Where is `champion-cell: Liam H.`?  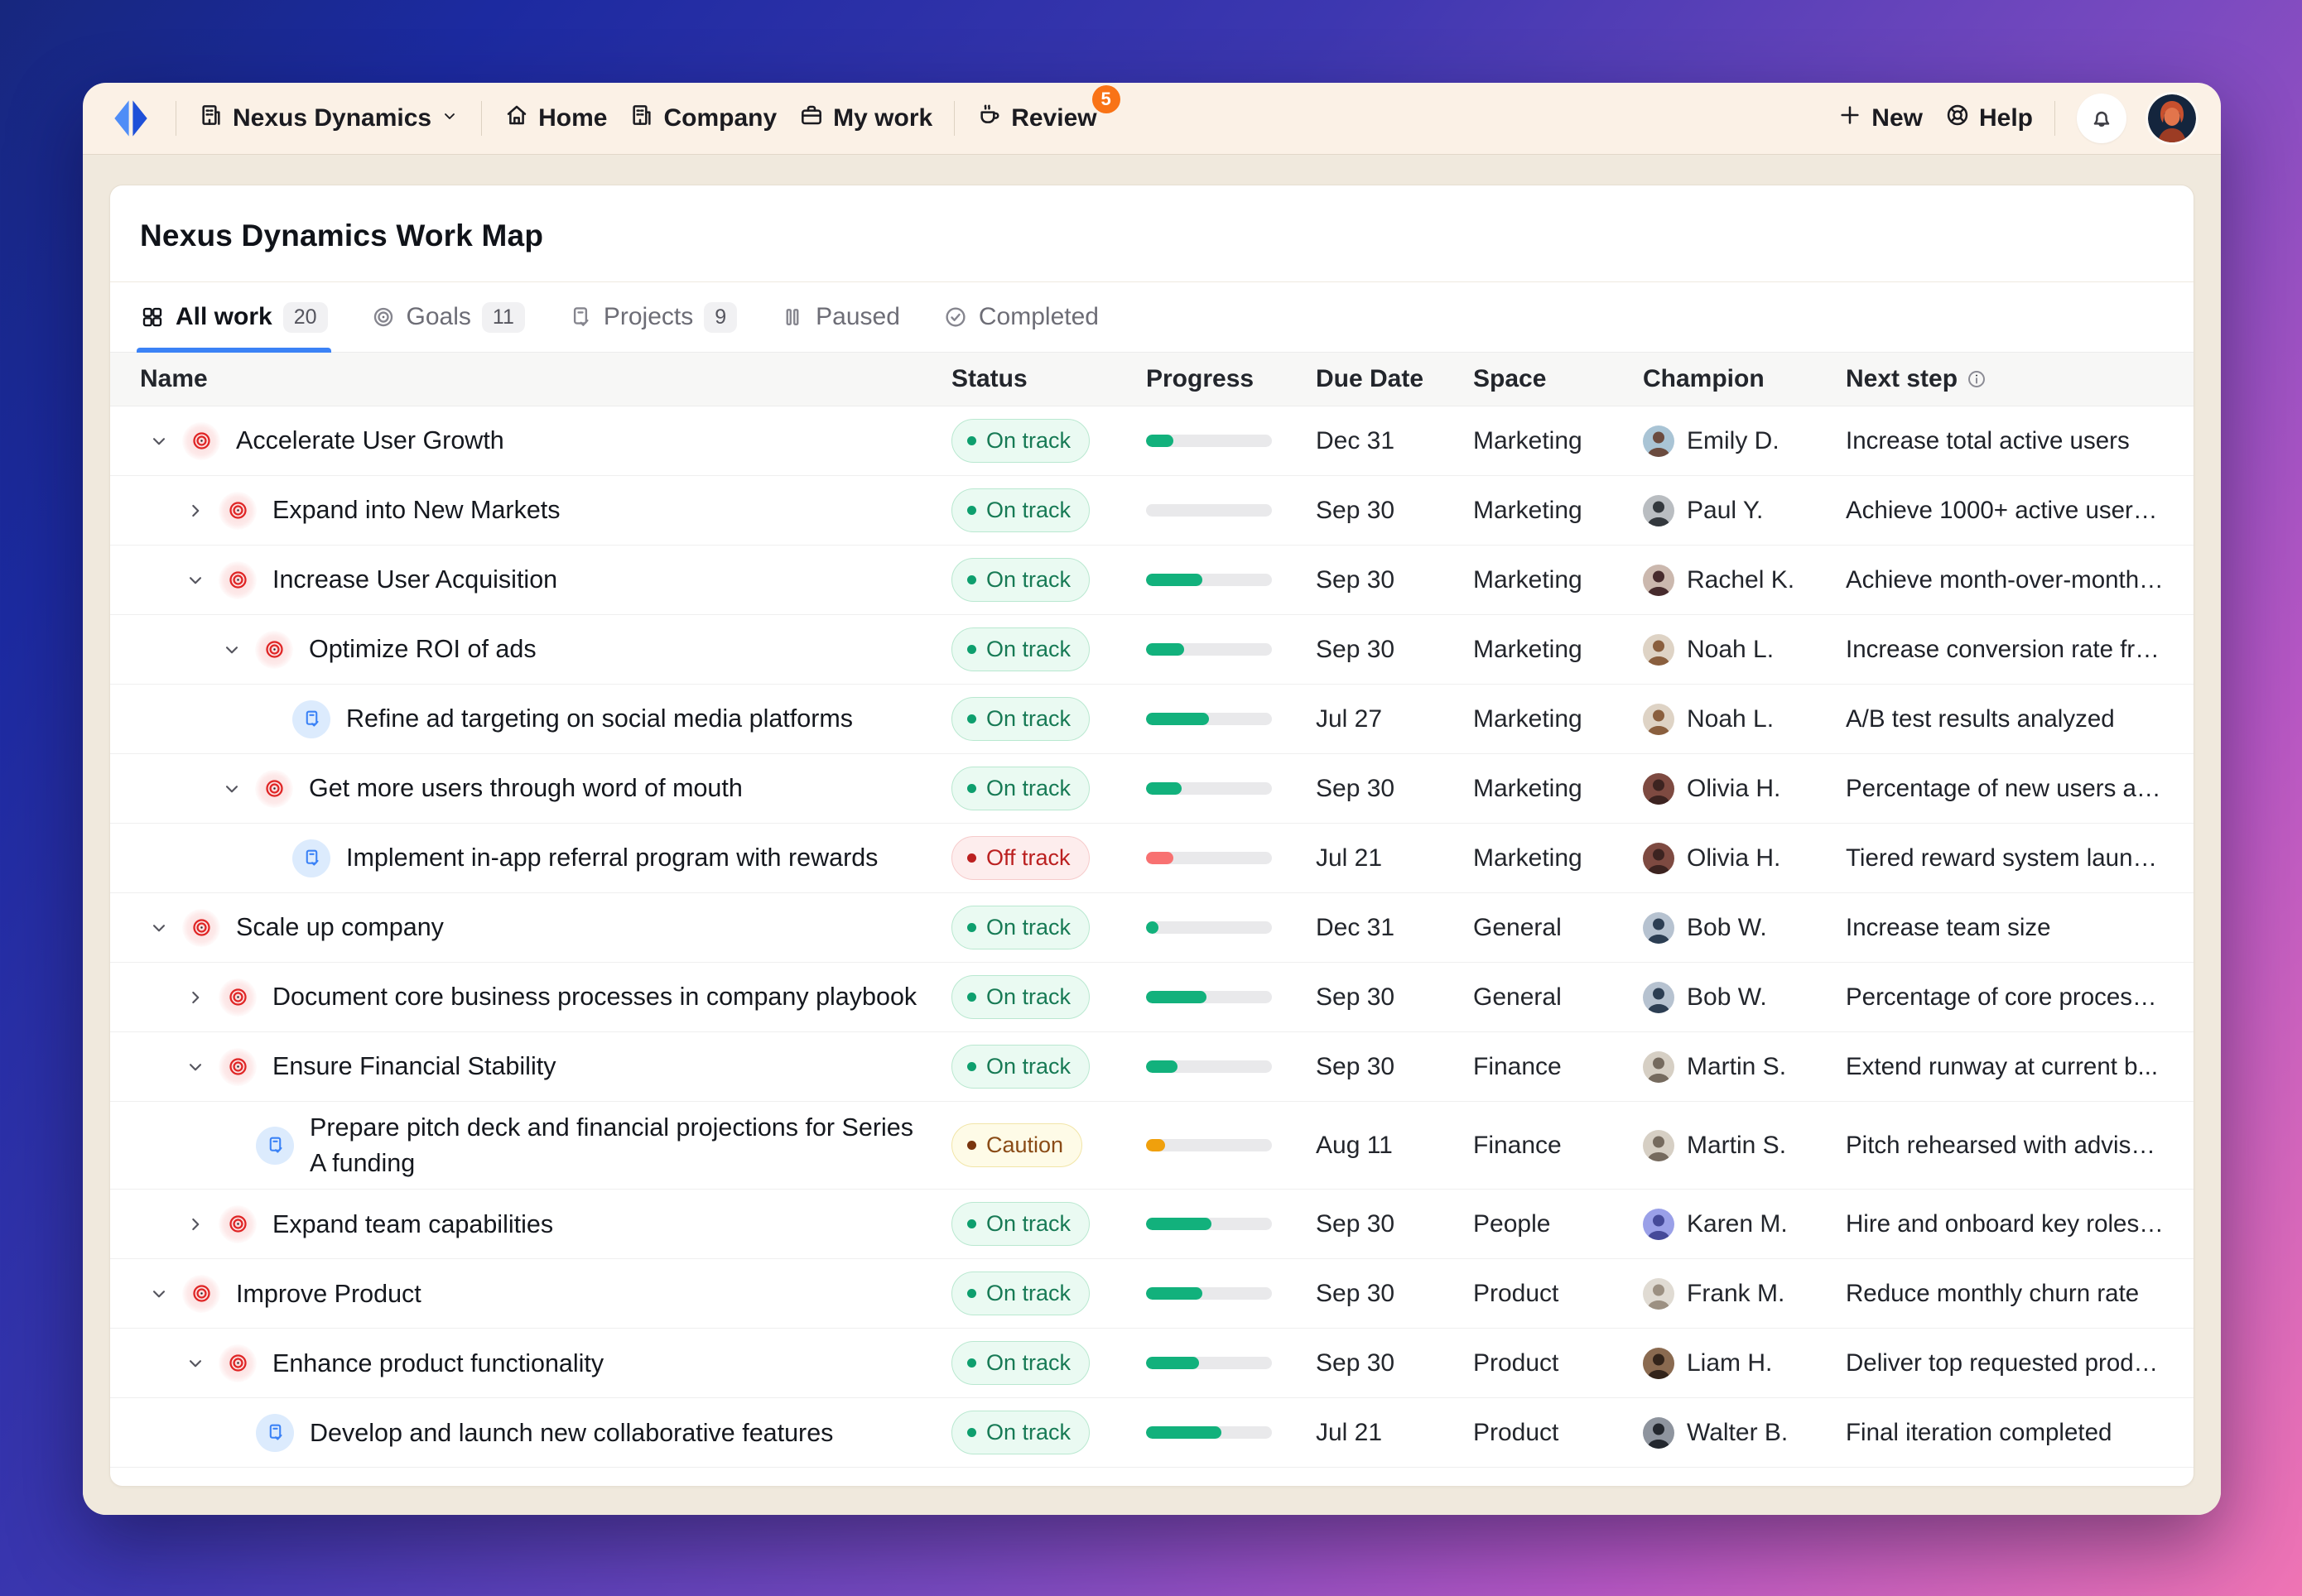 champion-cell: Liam H. is located at coordinates (1744, 1363).